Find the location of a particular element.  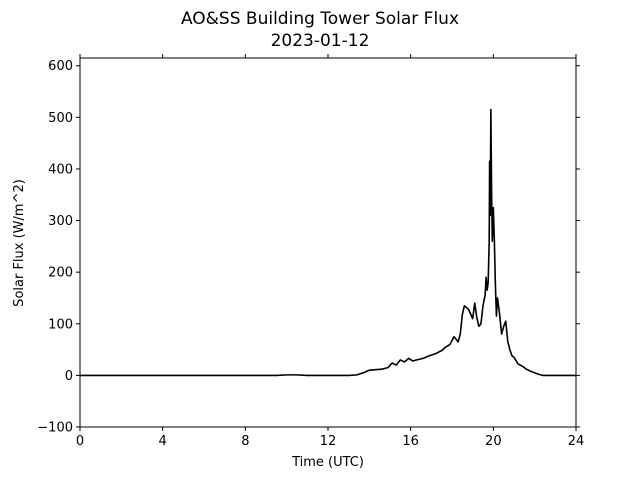

x-tick-label: 0 is located at coordinates (80, 441).